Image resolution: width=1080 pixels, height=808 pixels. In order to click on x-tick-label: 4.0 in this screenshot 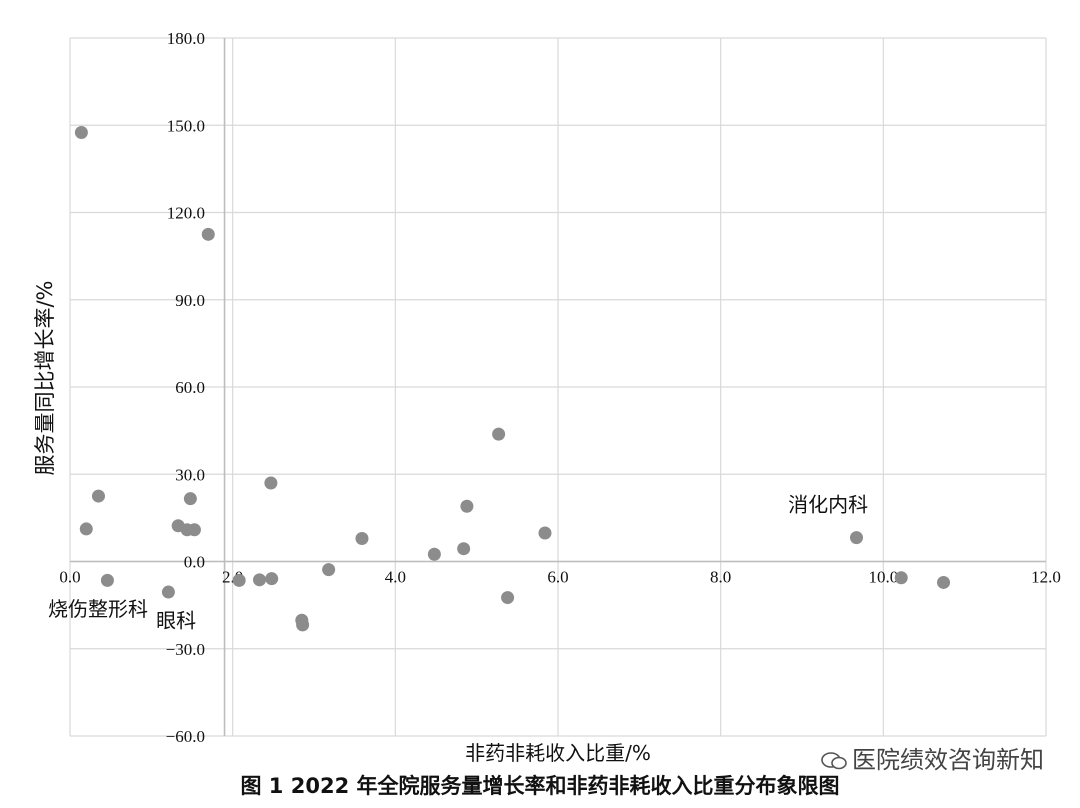, I will do `click(395, 577)`.